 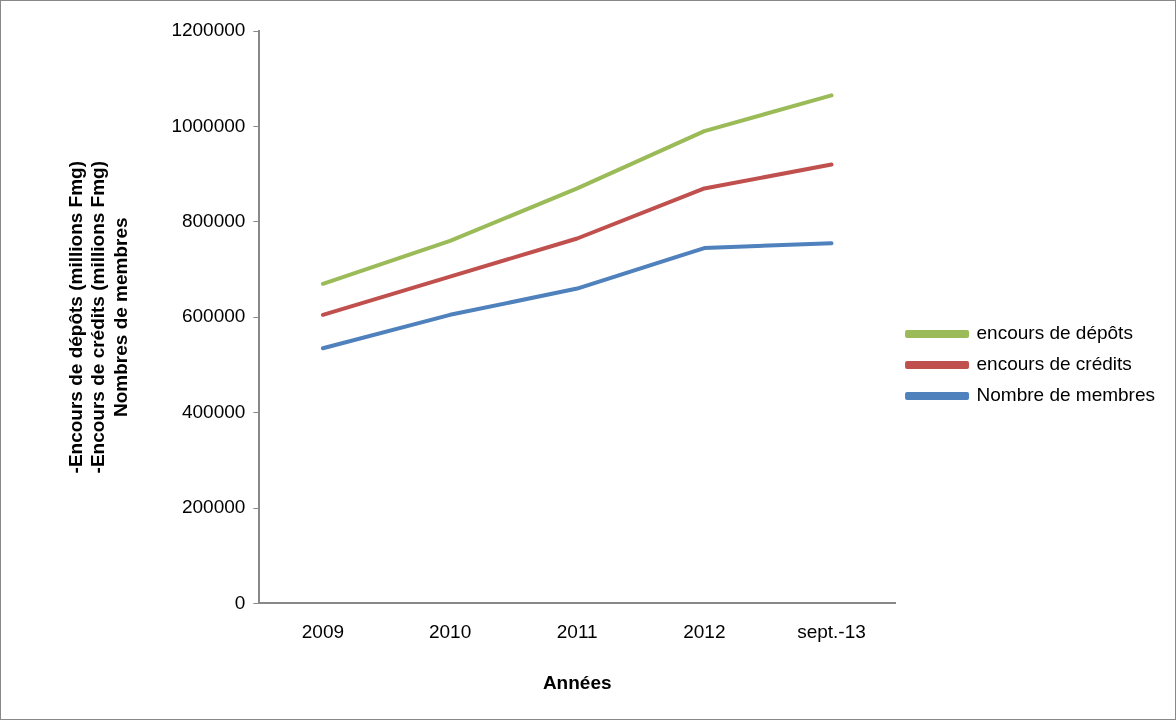 I want to click on x-tick-label: 2009, so click(x=323, y=632).